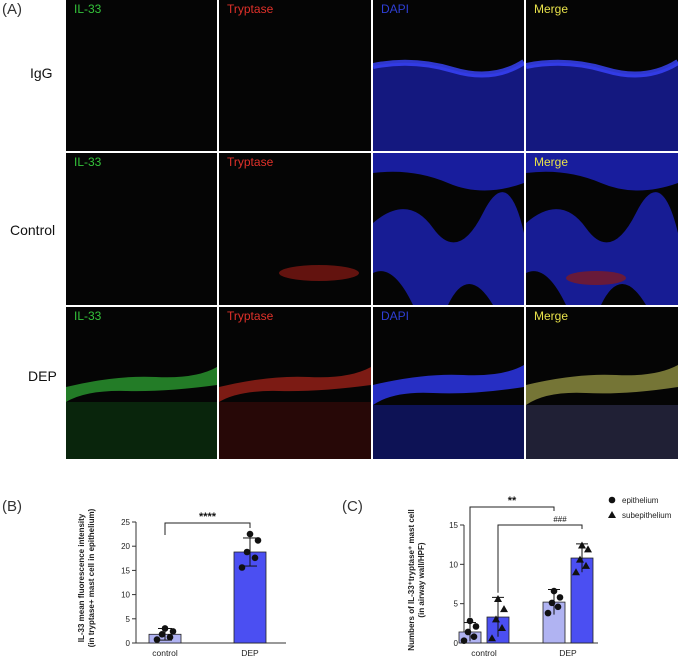 This screenshot has height=661, width=685. I want to click on micrograph-dep-il33: IL-33, so click(141, 383).